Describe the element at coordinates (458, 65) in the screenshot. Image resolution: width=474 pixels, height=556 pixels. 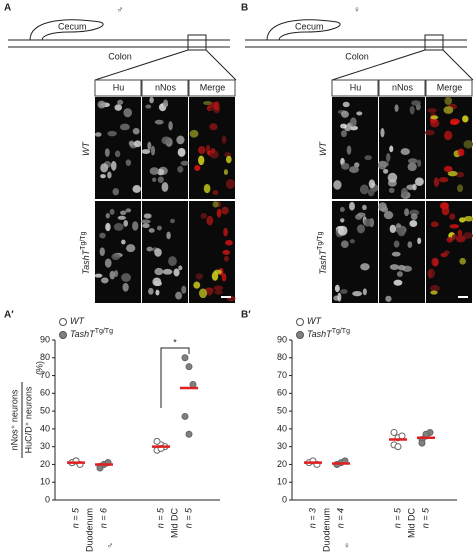
I see `zoom-line` at that location.